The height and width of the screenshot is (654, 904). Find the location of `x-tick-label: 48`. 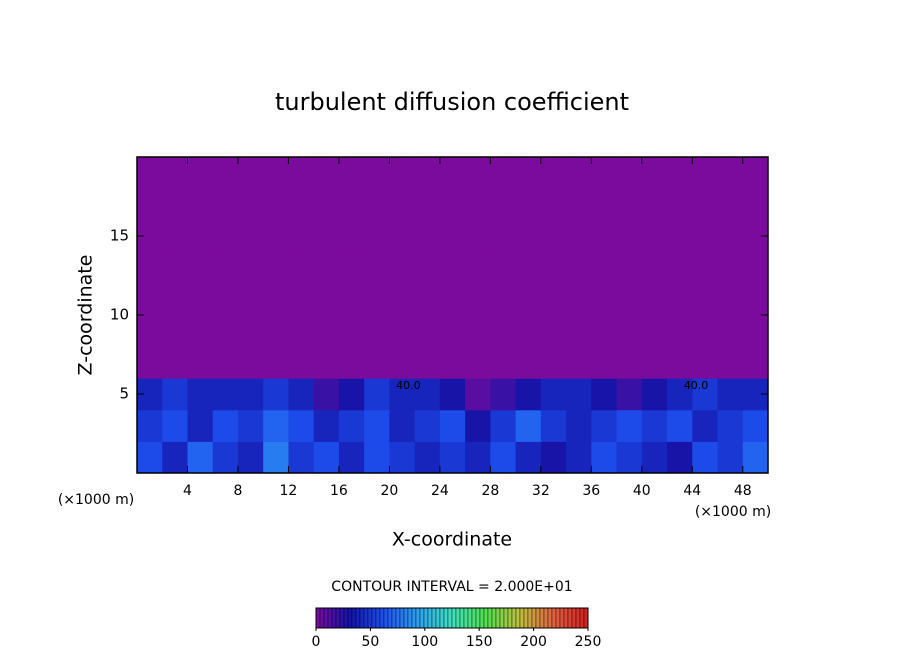

x-tick-label: 48 is located at coordinates (743, 491).